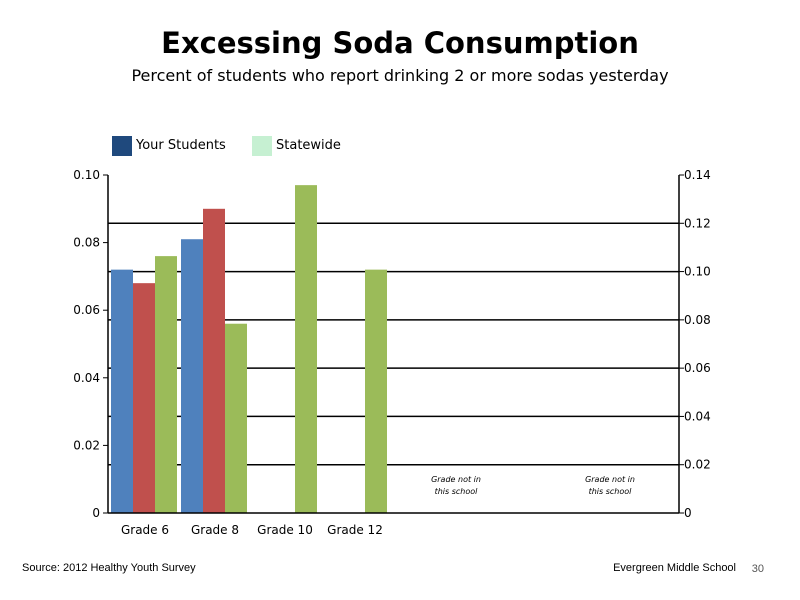  What do you see at coordinates (688, 513) in the screenshot?
I see `y-tick-label-right: 0` at bounding box center [688, 513].